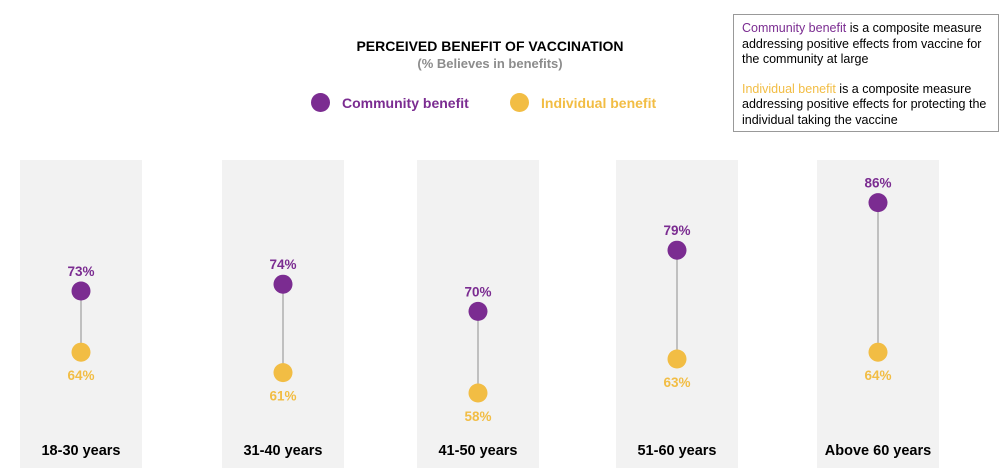  What do you see at coordinates (676, 451) in the screenshot?
I see `category-label: 51-60 years` at bounding box center [676, 451].